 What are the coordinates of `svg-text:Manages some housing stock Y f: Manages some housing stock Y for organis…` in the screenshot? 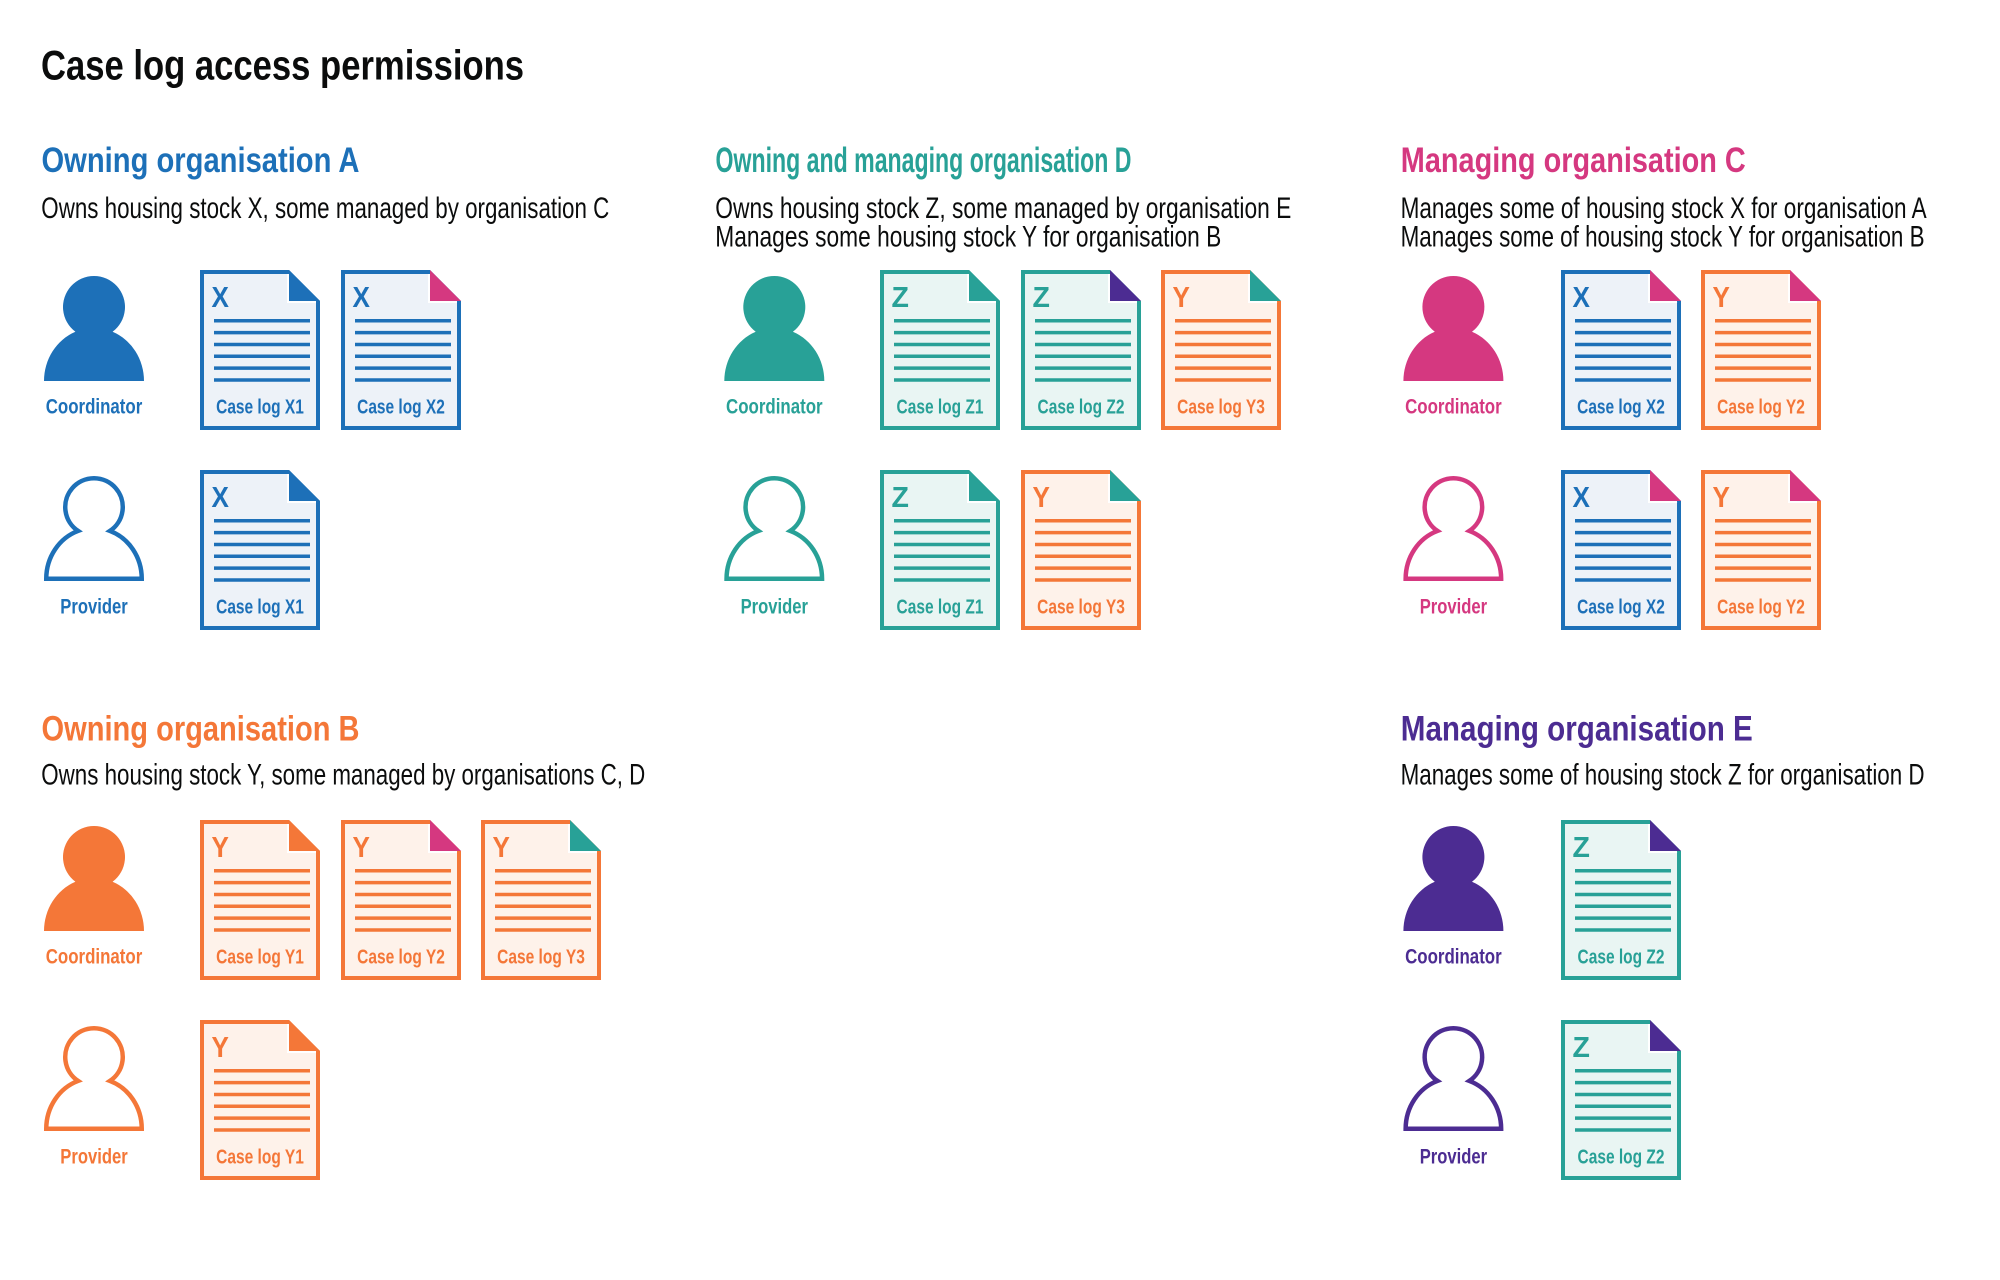 It's located at (968, 237).